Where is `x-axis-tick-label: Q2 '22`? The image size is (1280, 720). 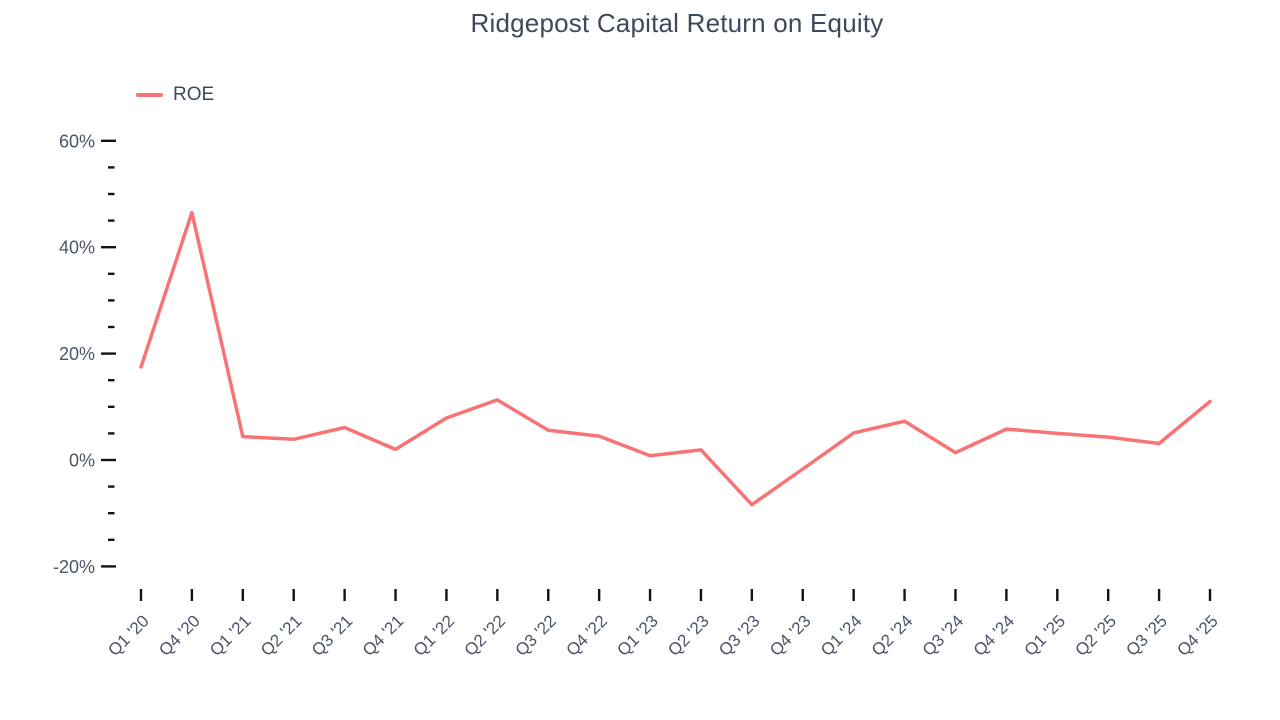 x-axis-tick-label: Q2 '22 is located at coordinates (485, 635).